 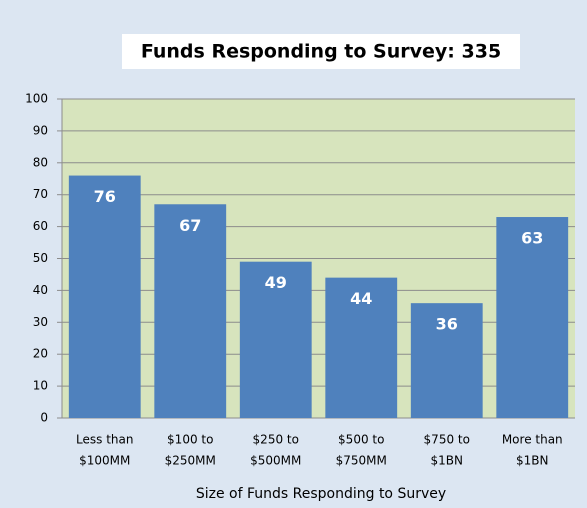 I want to click on data-label: 36, so click(x=447, y=324).